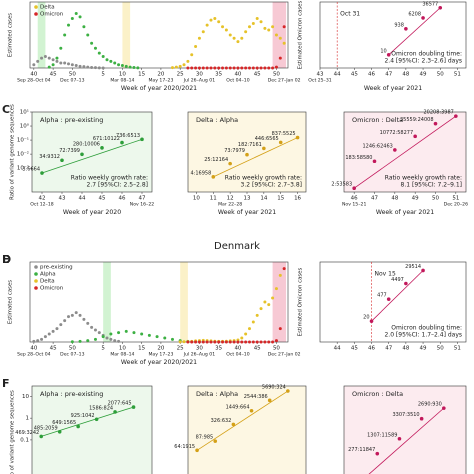 This screenshot has width=474, height=474. Describe the element at coordinates (297, 199) in the screenshot. I see `x-tick-label: 16` at that location.